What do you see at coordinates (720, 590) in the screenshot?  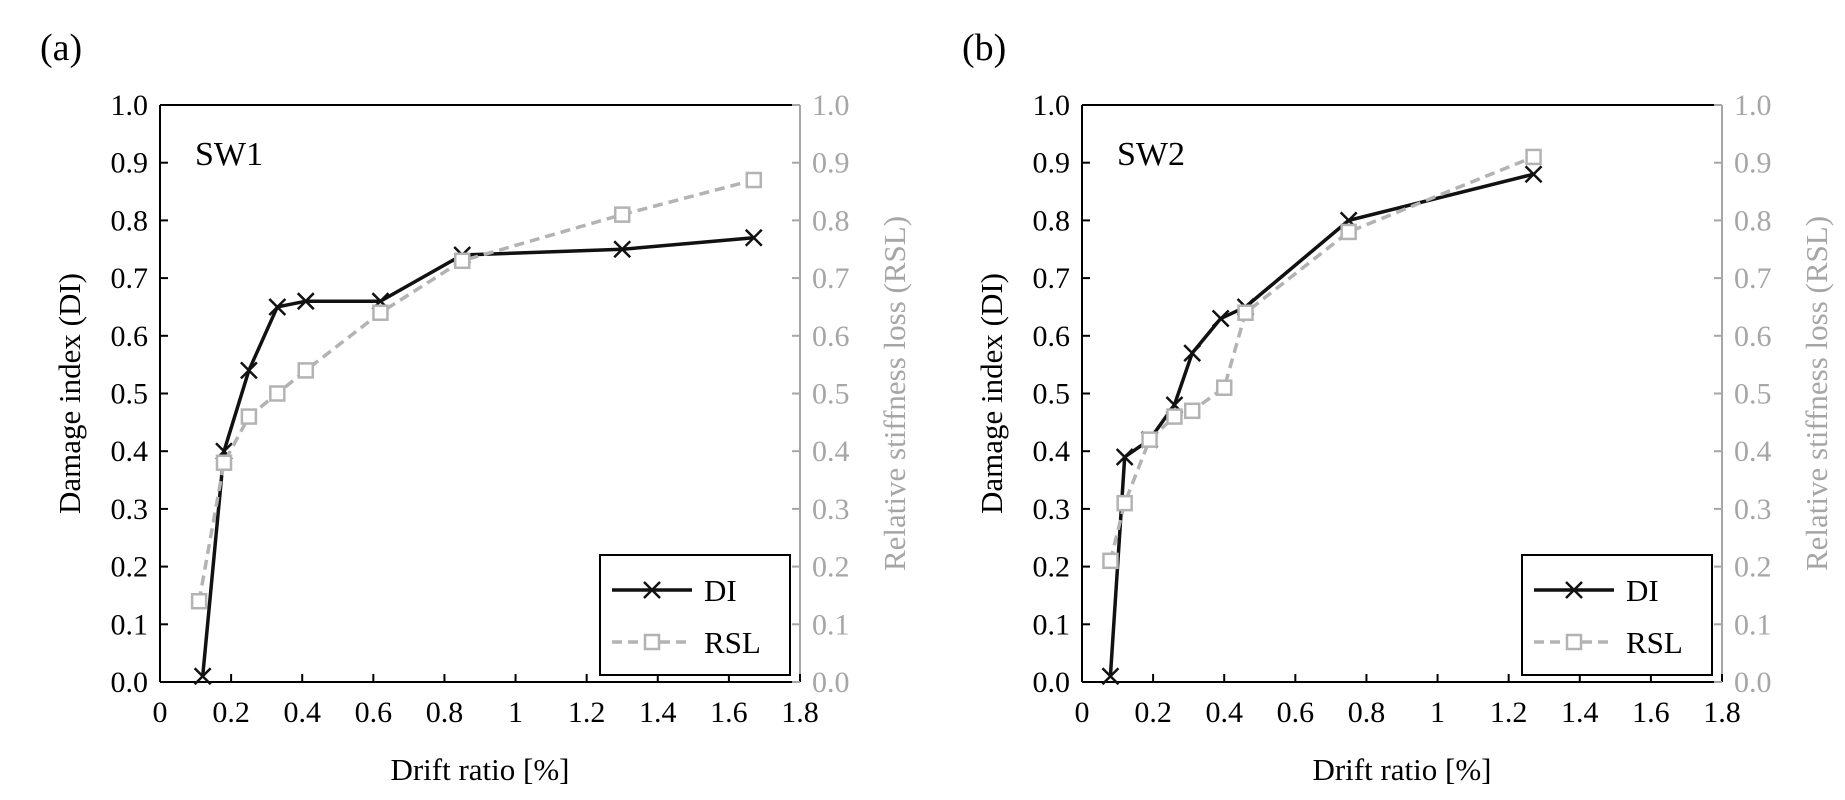 I see `legend-label-di: DI` at bounding box center [720, 590].